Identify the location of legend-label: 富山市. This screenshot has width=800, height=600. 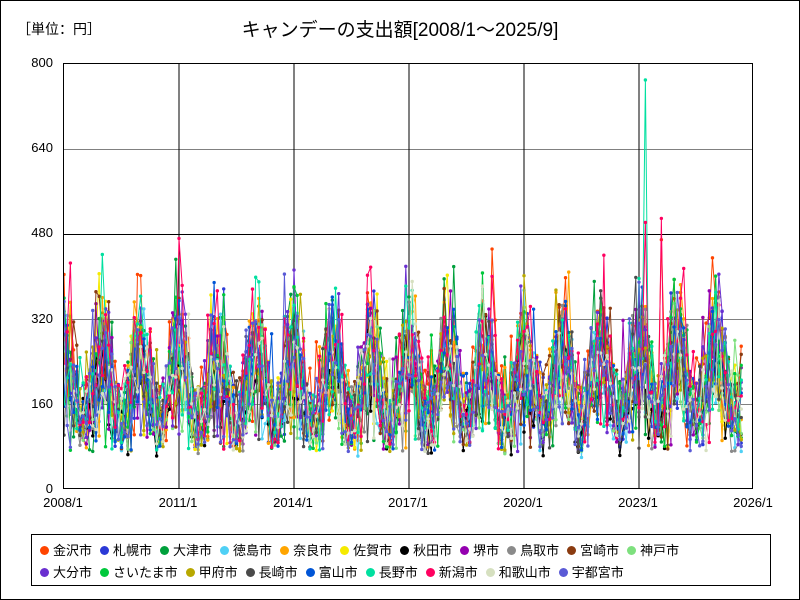
(338, 572).